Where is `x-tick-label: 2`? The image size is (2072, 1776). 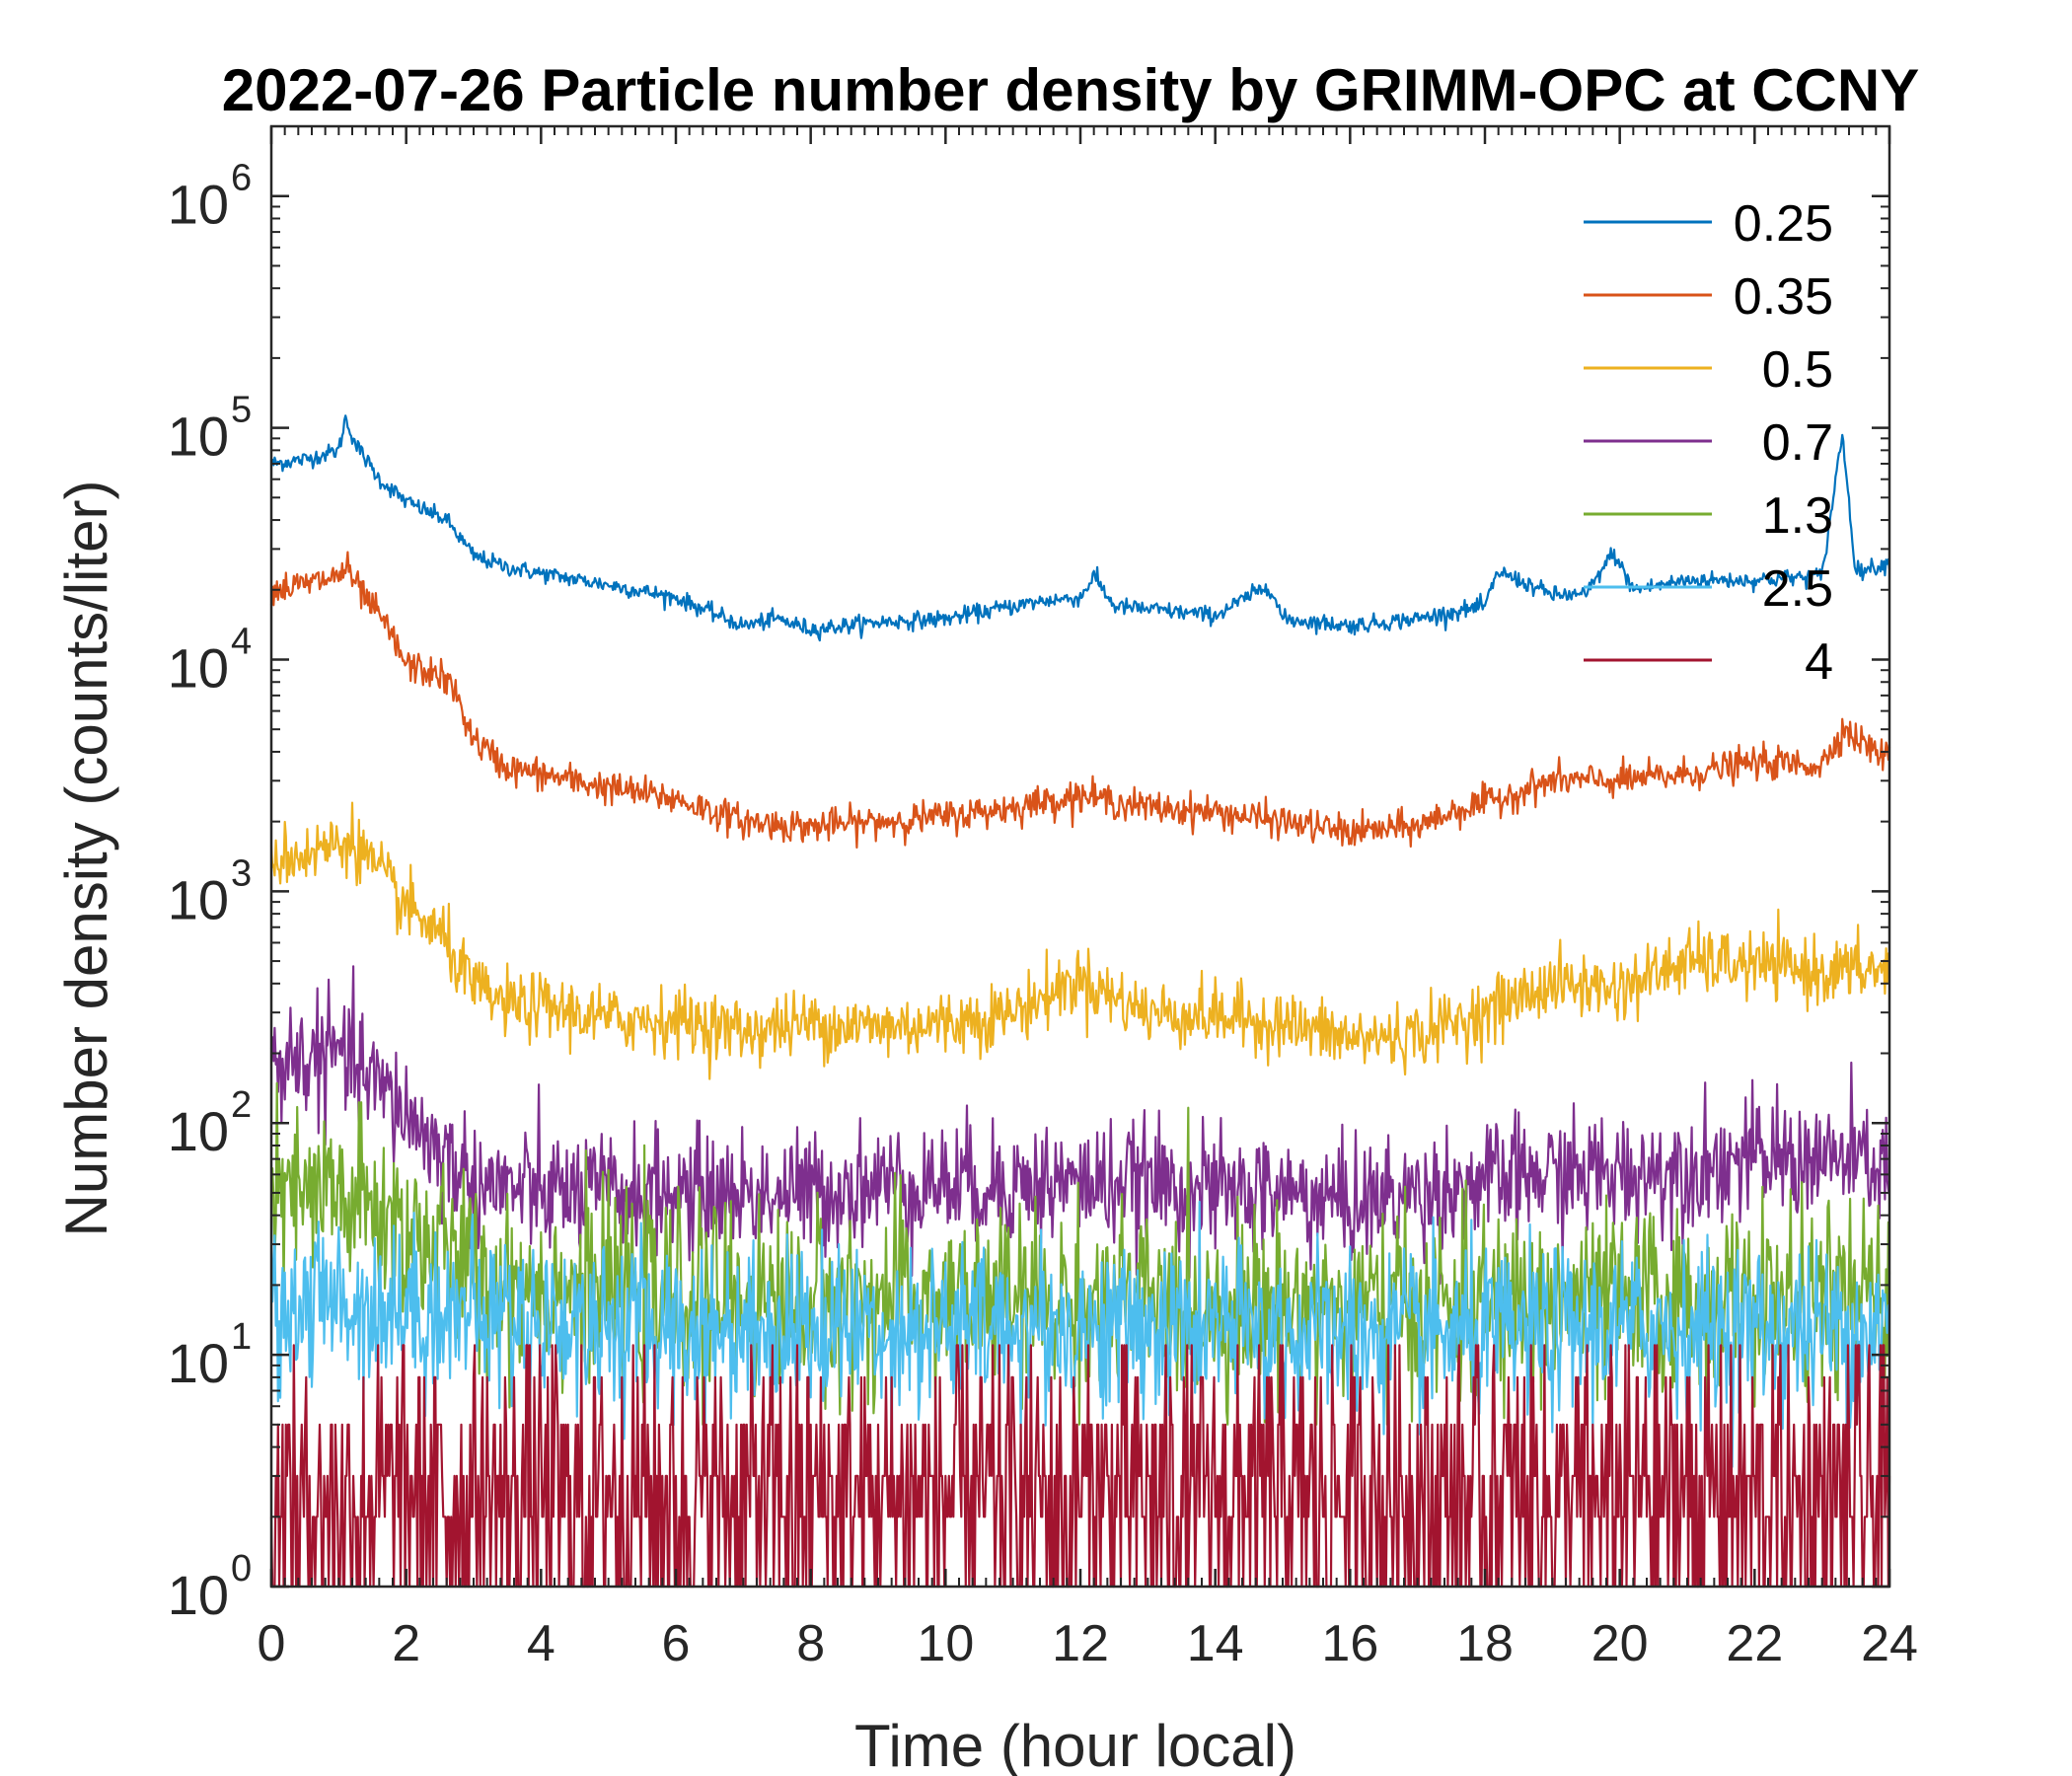 x-tick-label: 2 is located at coordinates (406, 1644).